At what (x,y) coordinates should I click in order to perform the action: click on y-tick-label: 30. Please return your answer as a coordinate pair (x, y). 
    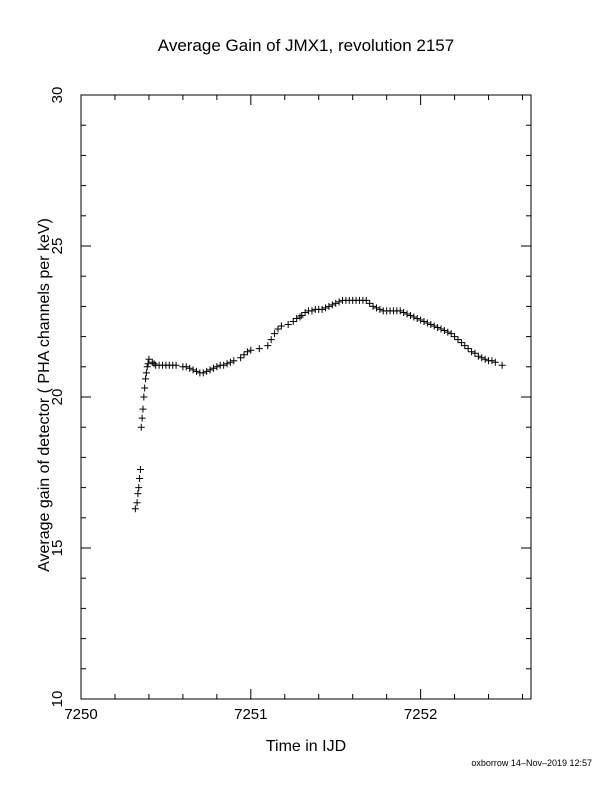
    Looking at the image, I should click on (57, 95).